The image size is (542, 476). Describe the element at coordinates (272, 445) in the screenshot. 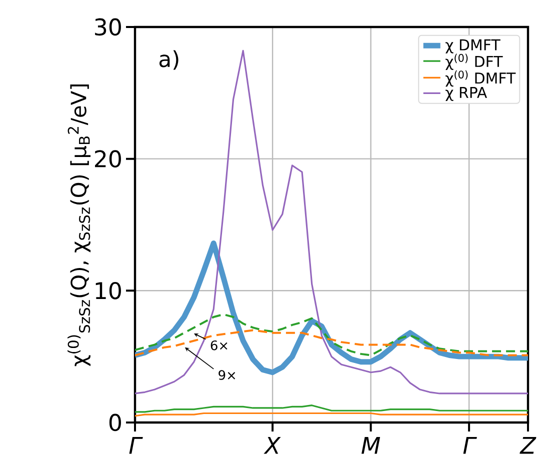

I see `x-tick-label: X` at that location.